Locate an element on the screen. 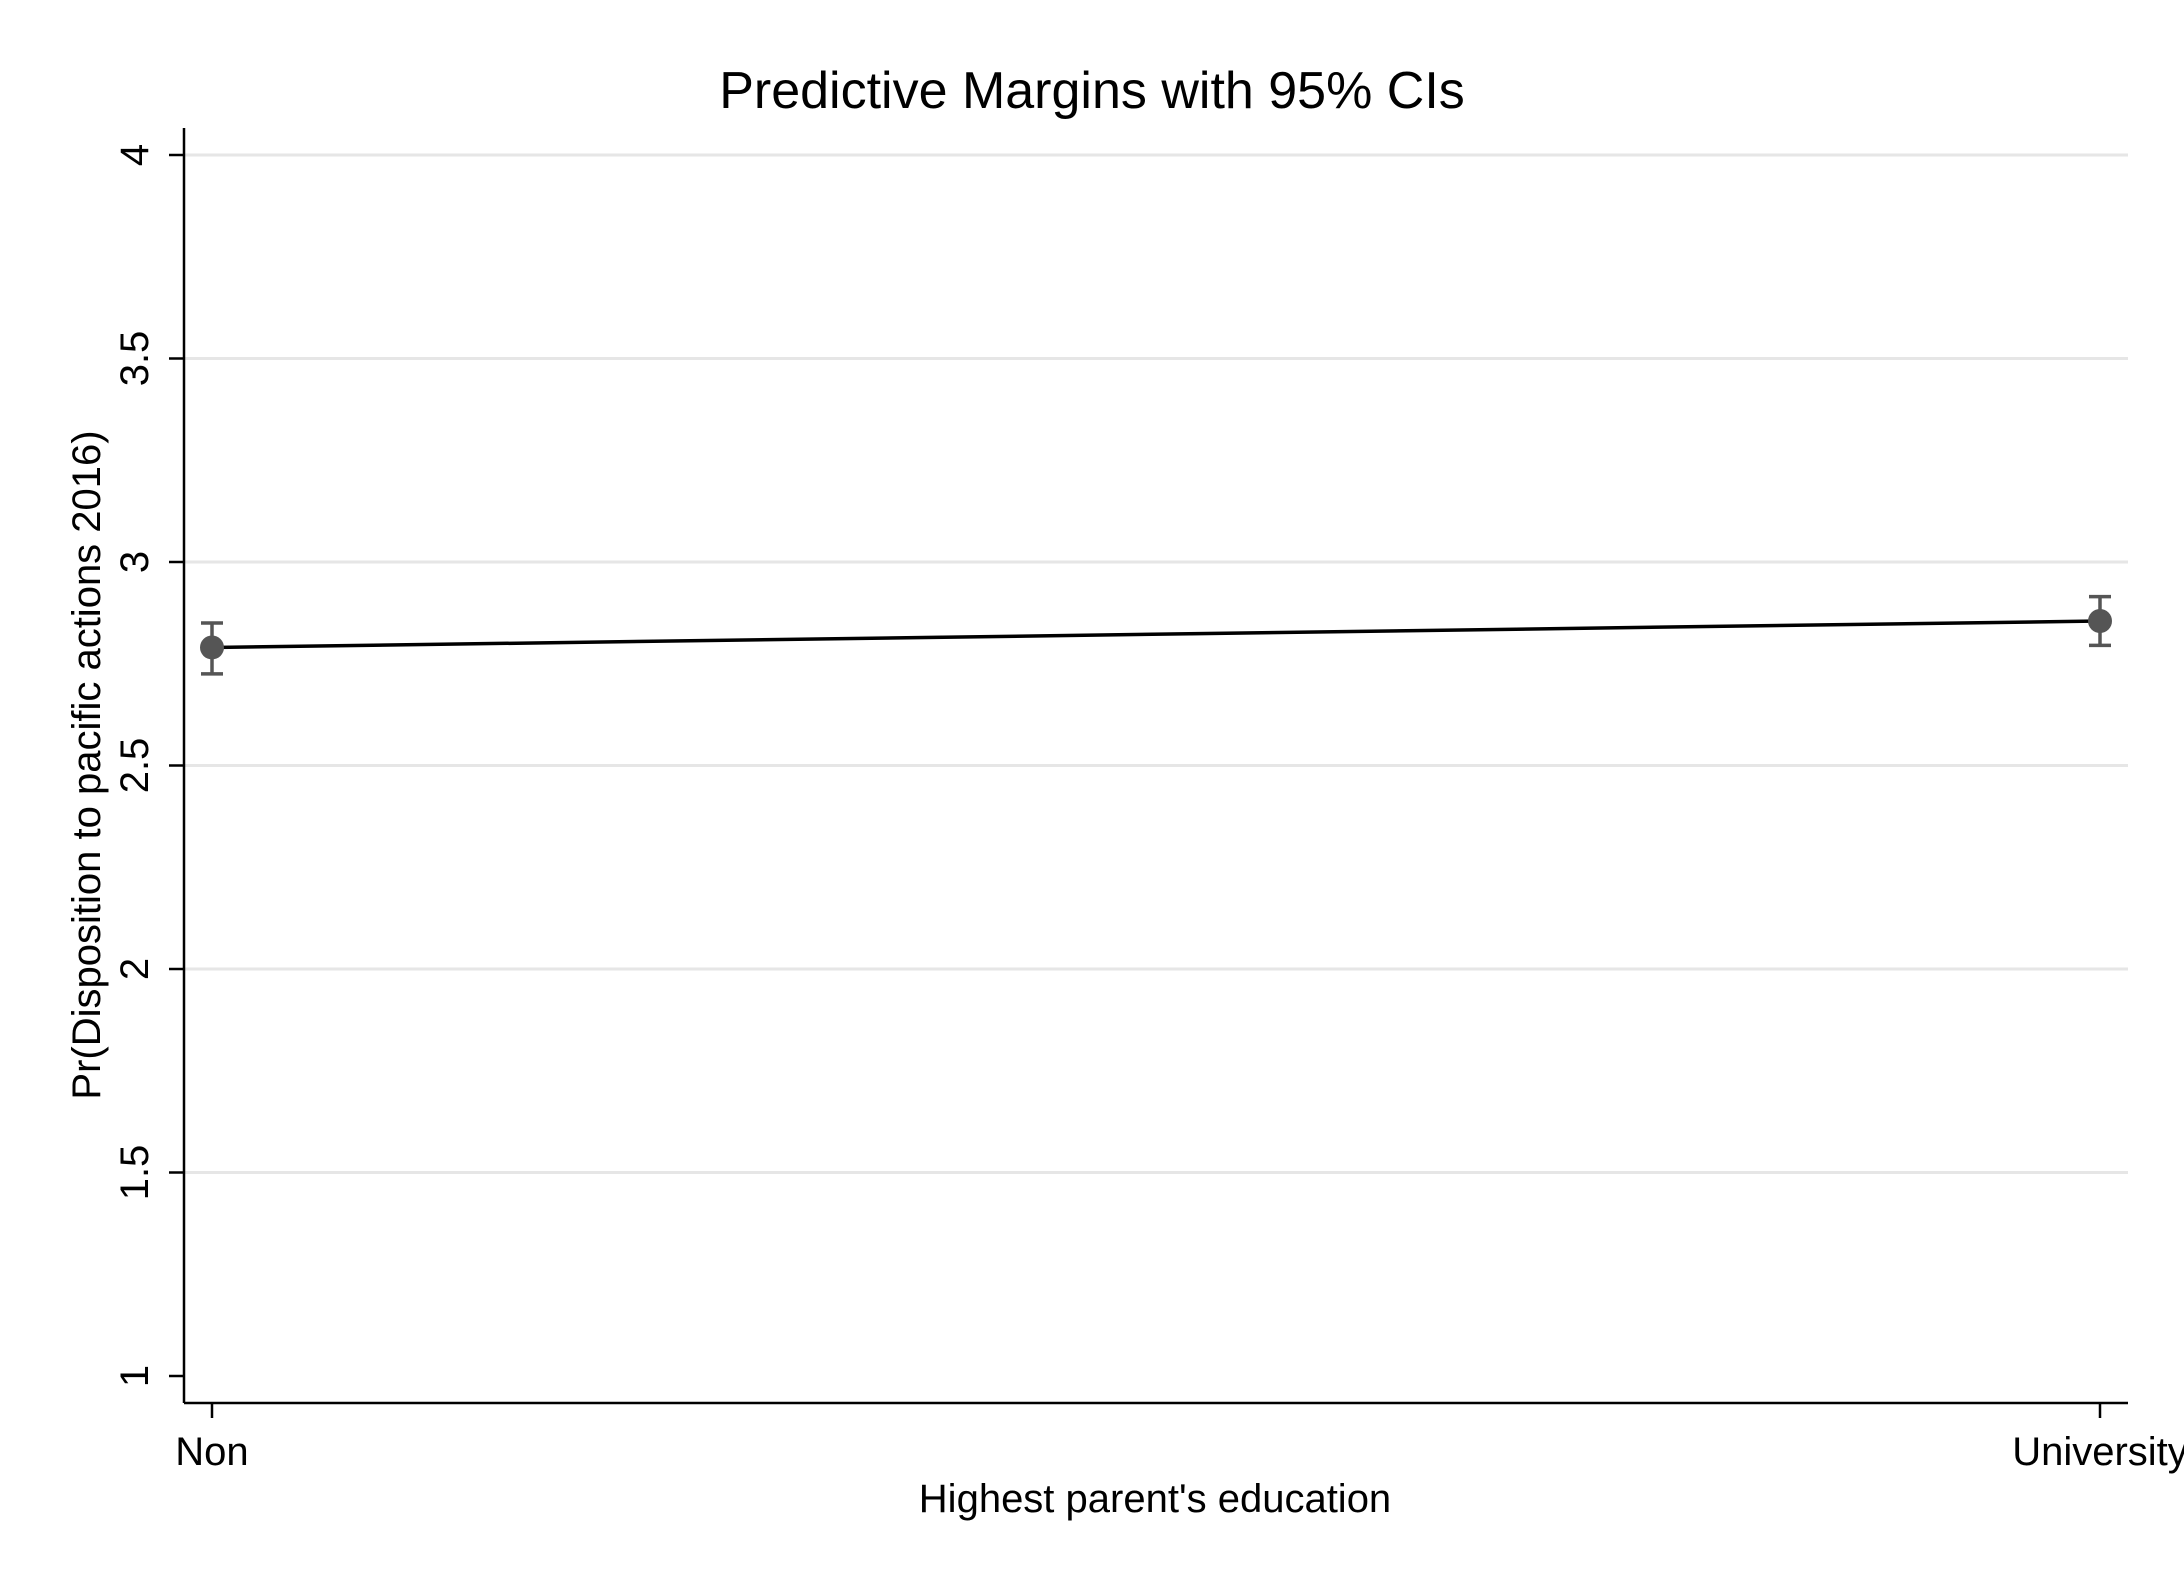 The image size is (2184, 1588). x-axis-title: Highest parent's education is located at coordinates (1155, 1499).